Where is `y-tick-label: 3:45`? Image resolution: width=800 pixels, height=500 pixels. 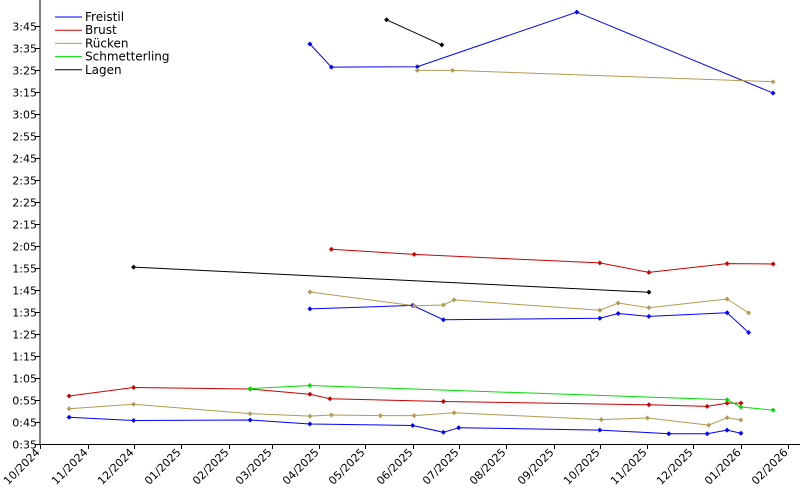 y-tick-label: 3:45 is located at coordinates (24, 27).